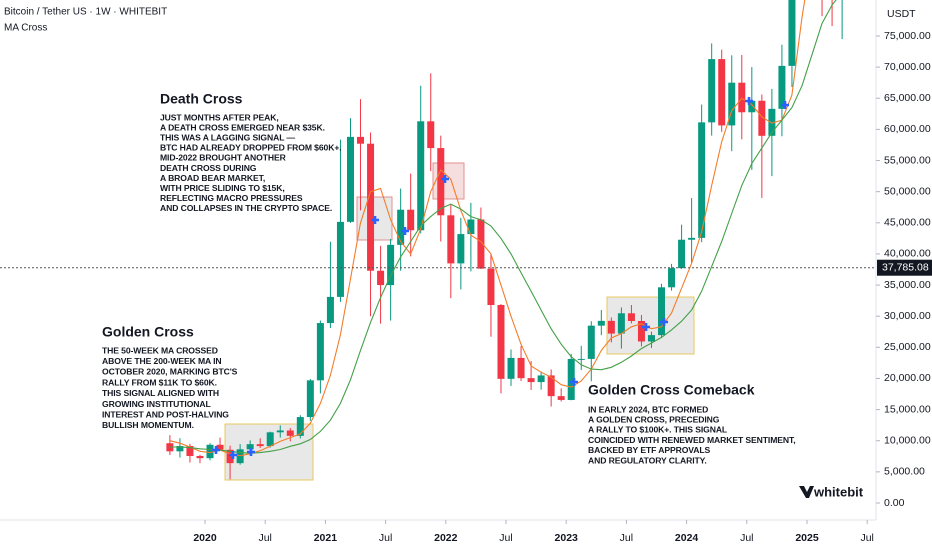  What do you see at coordinates (671, 390) in the screenshot?
I see `annotation-title: Golden Cross Comeback` at bounding box center [671, 390].